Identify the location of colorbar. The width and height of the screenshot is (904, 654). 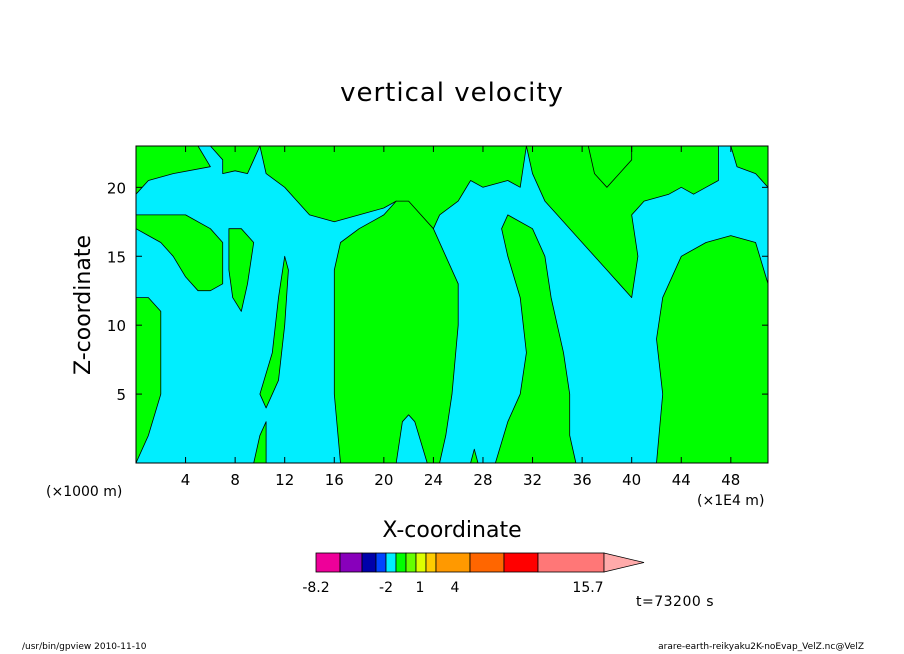
(480, 562).